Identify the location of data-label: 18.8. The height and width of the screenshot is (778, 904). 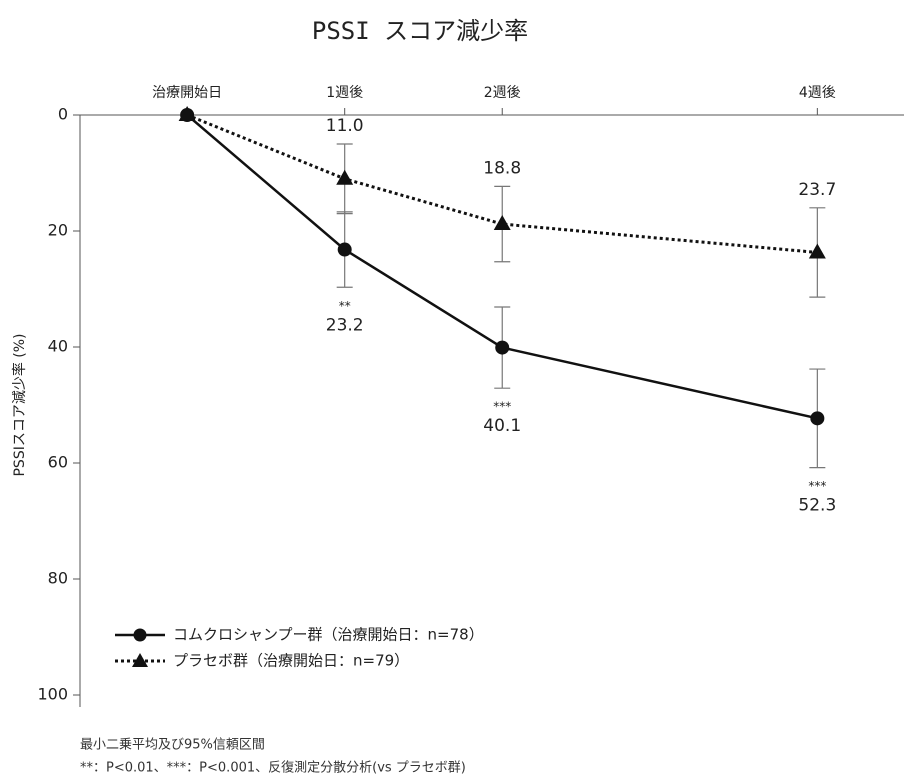
(502, 168).